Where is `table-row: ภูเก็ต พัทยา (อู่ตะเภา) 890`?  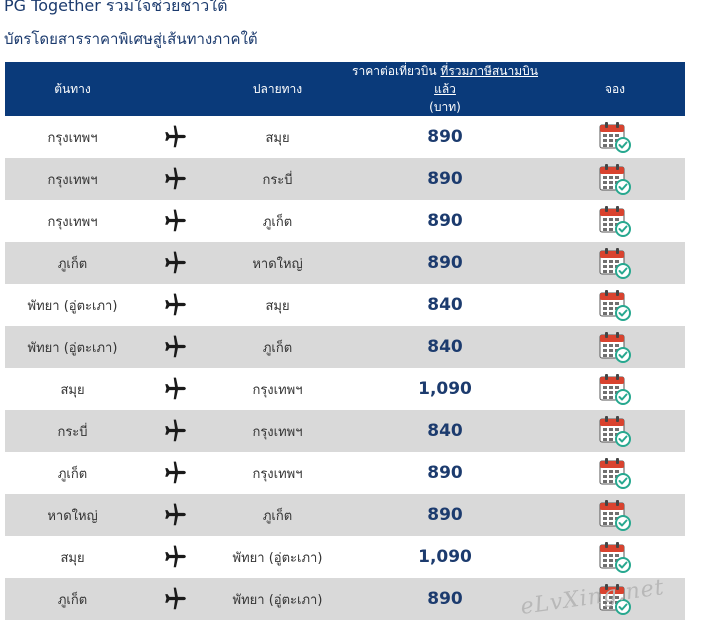 table-row: ภูเก็ต พัทยา (อู่ตะเภา) 890 is located at coordinates (345, 599).